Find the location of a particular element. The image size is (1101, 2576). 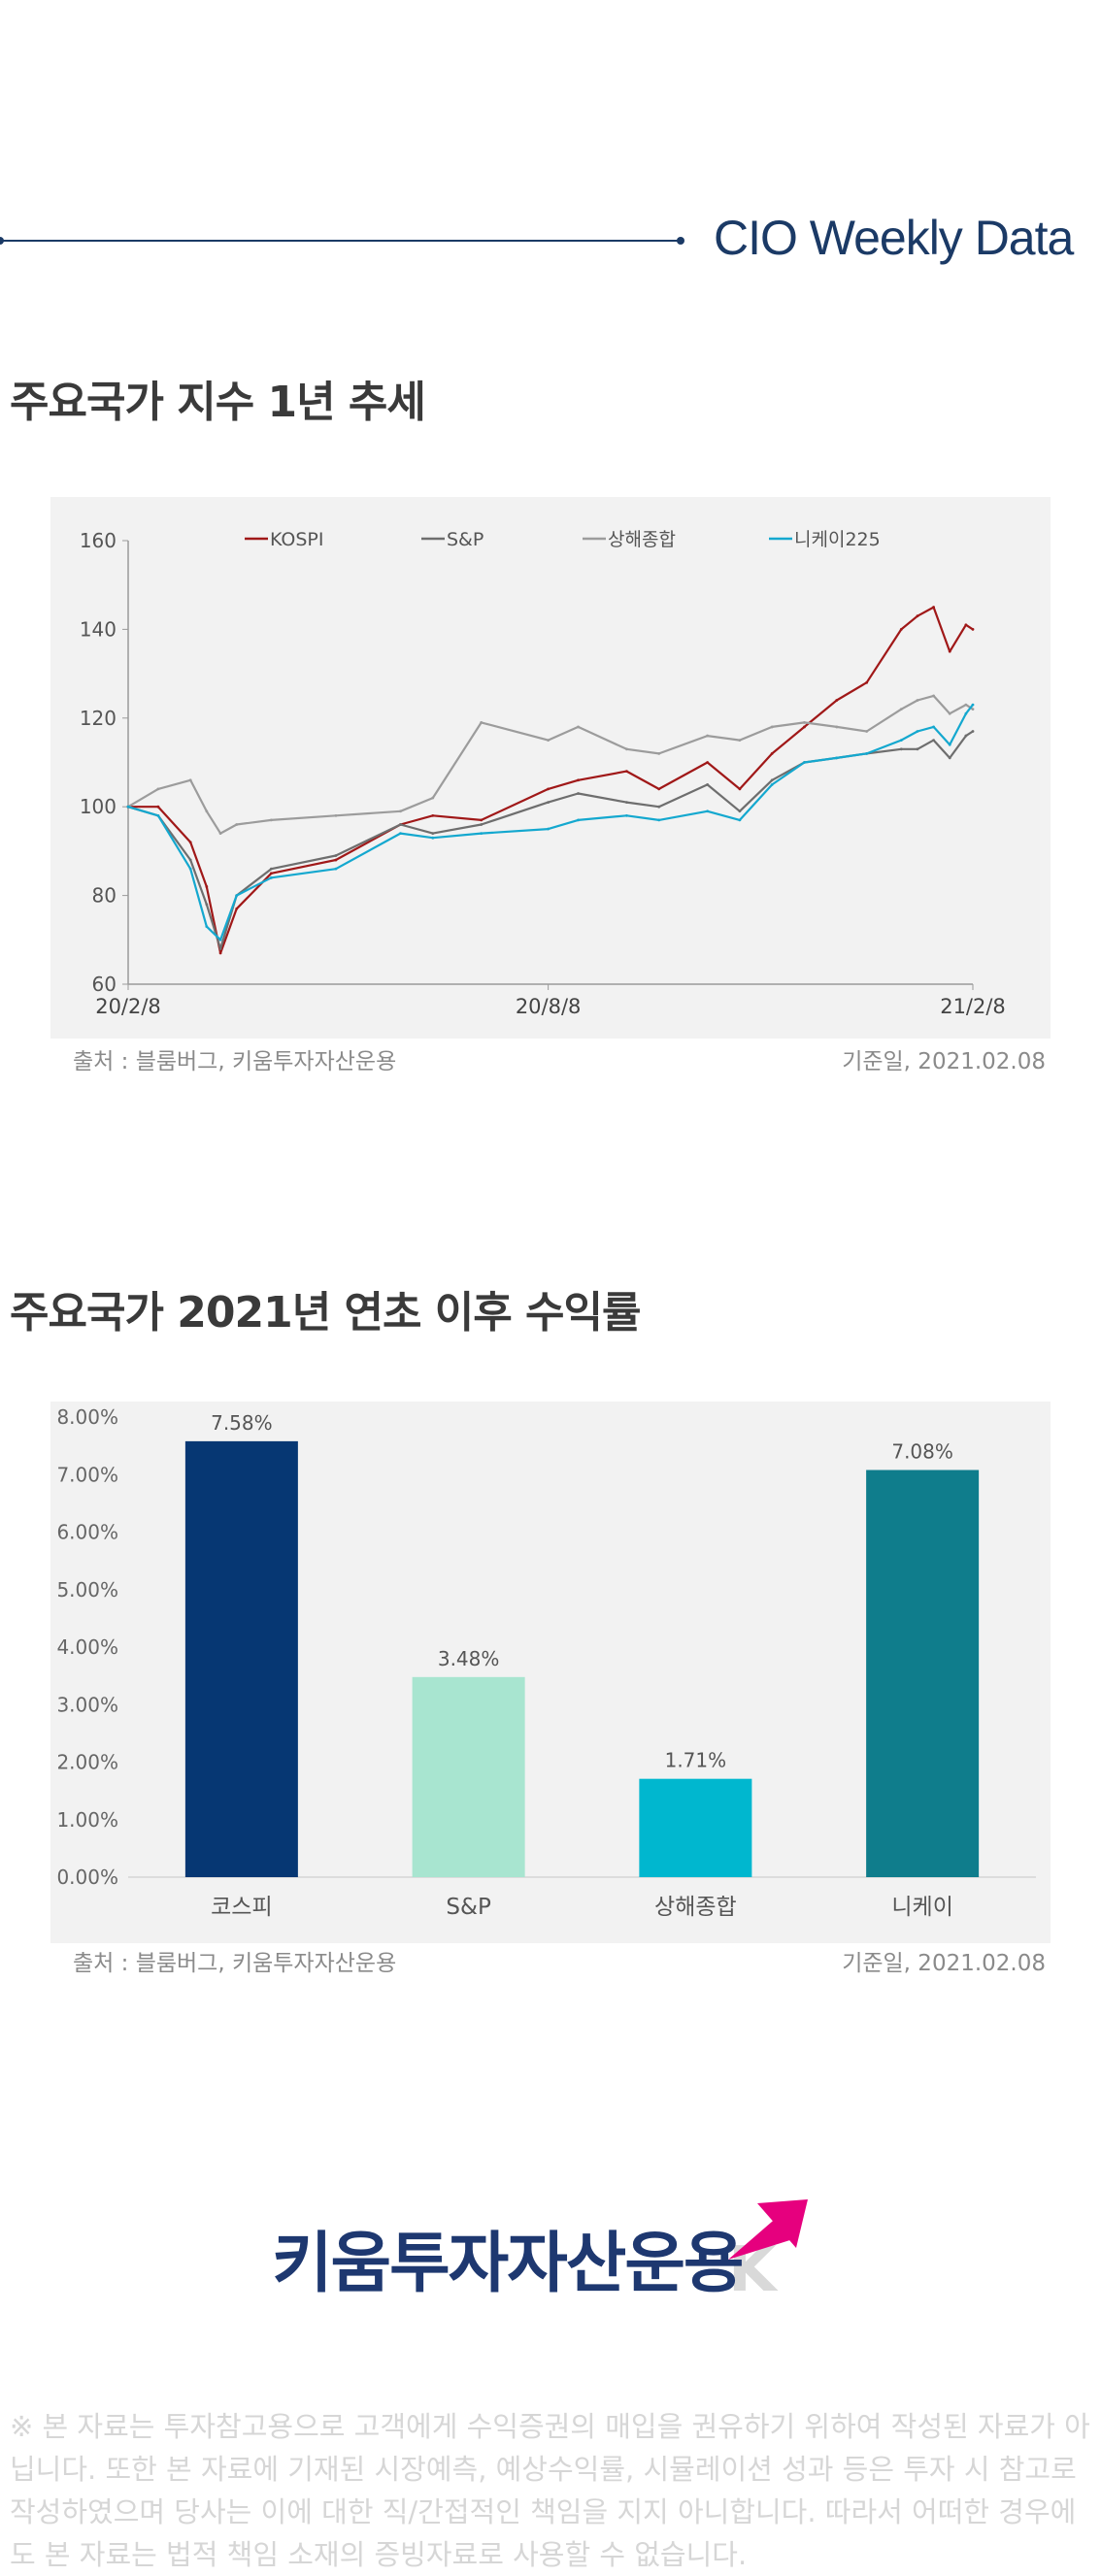

category-label: 니케이 is located at coordinates (922, 1907).